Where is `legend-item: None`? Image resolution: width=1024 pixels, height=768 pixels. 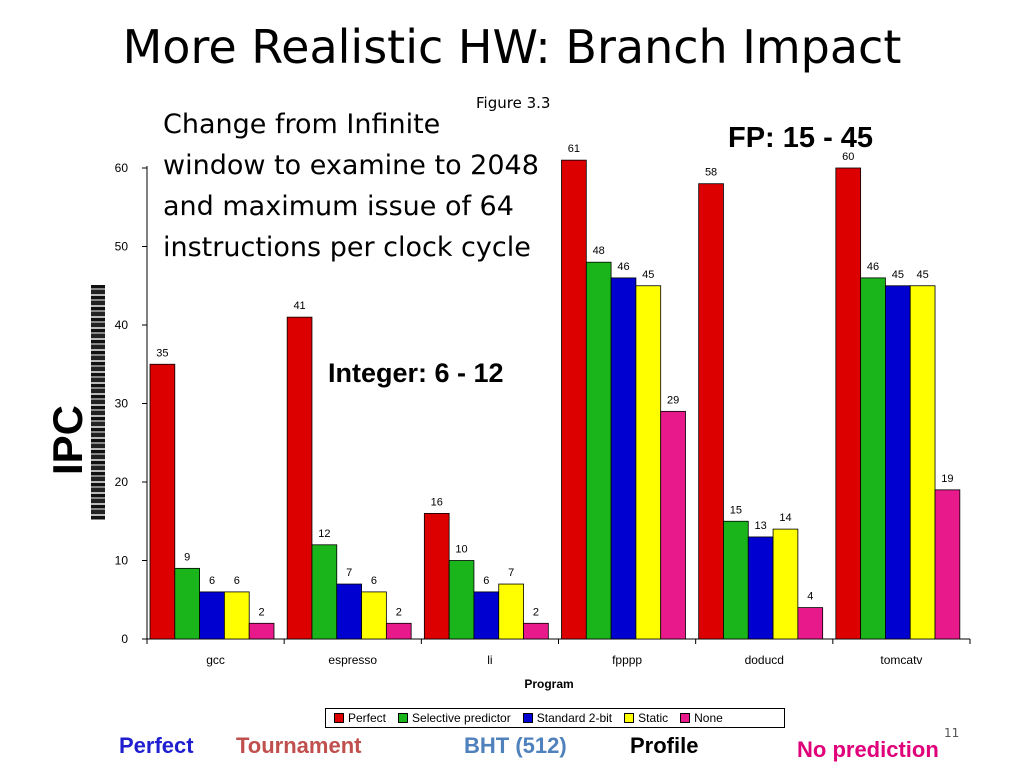
legend-item: None is located at coordinates (701, 718).